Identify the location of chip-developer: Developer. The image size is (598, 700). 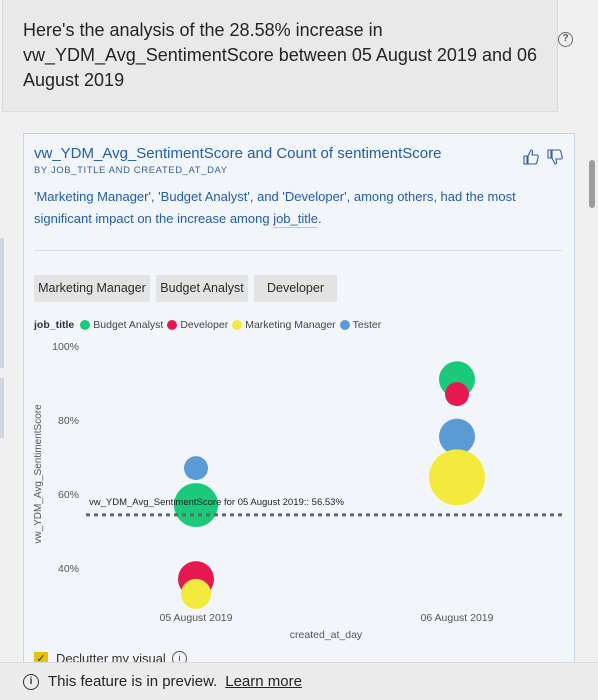
(295, 288).